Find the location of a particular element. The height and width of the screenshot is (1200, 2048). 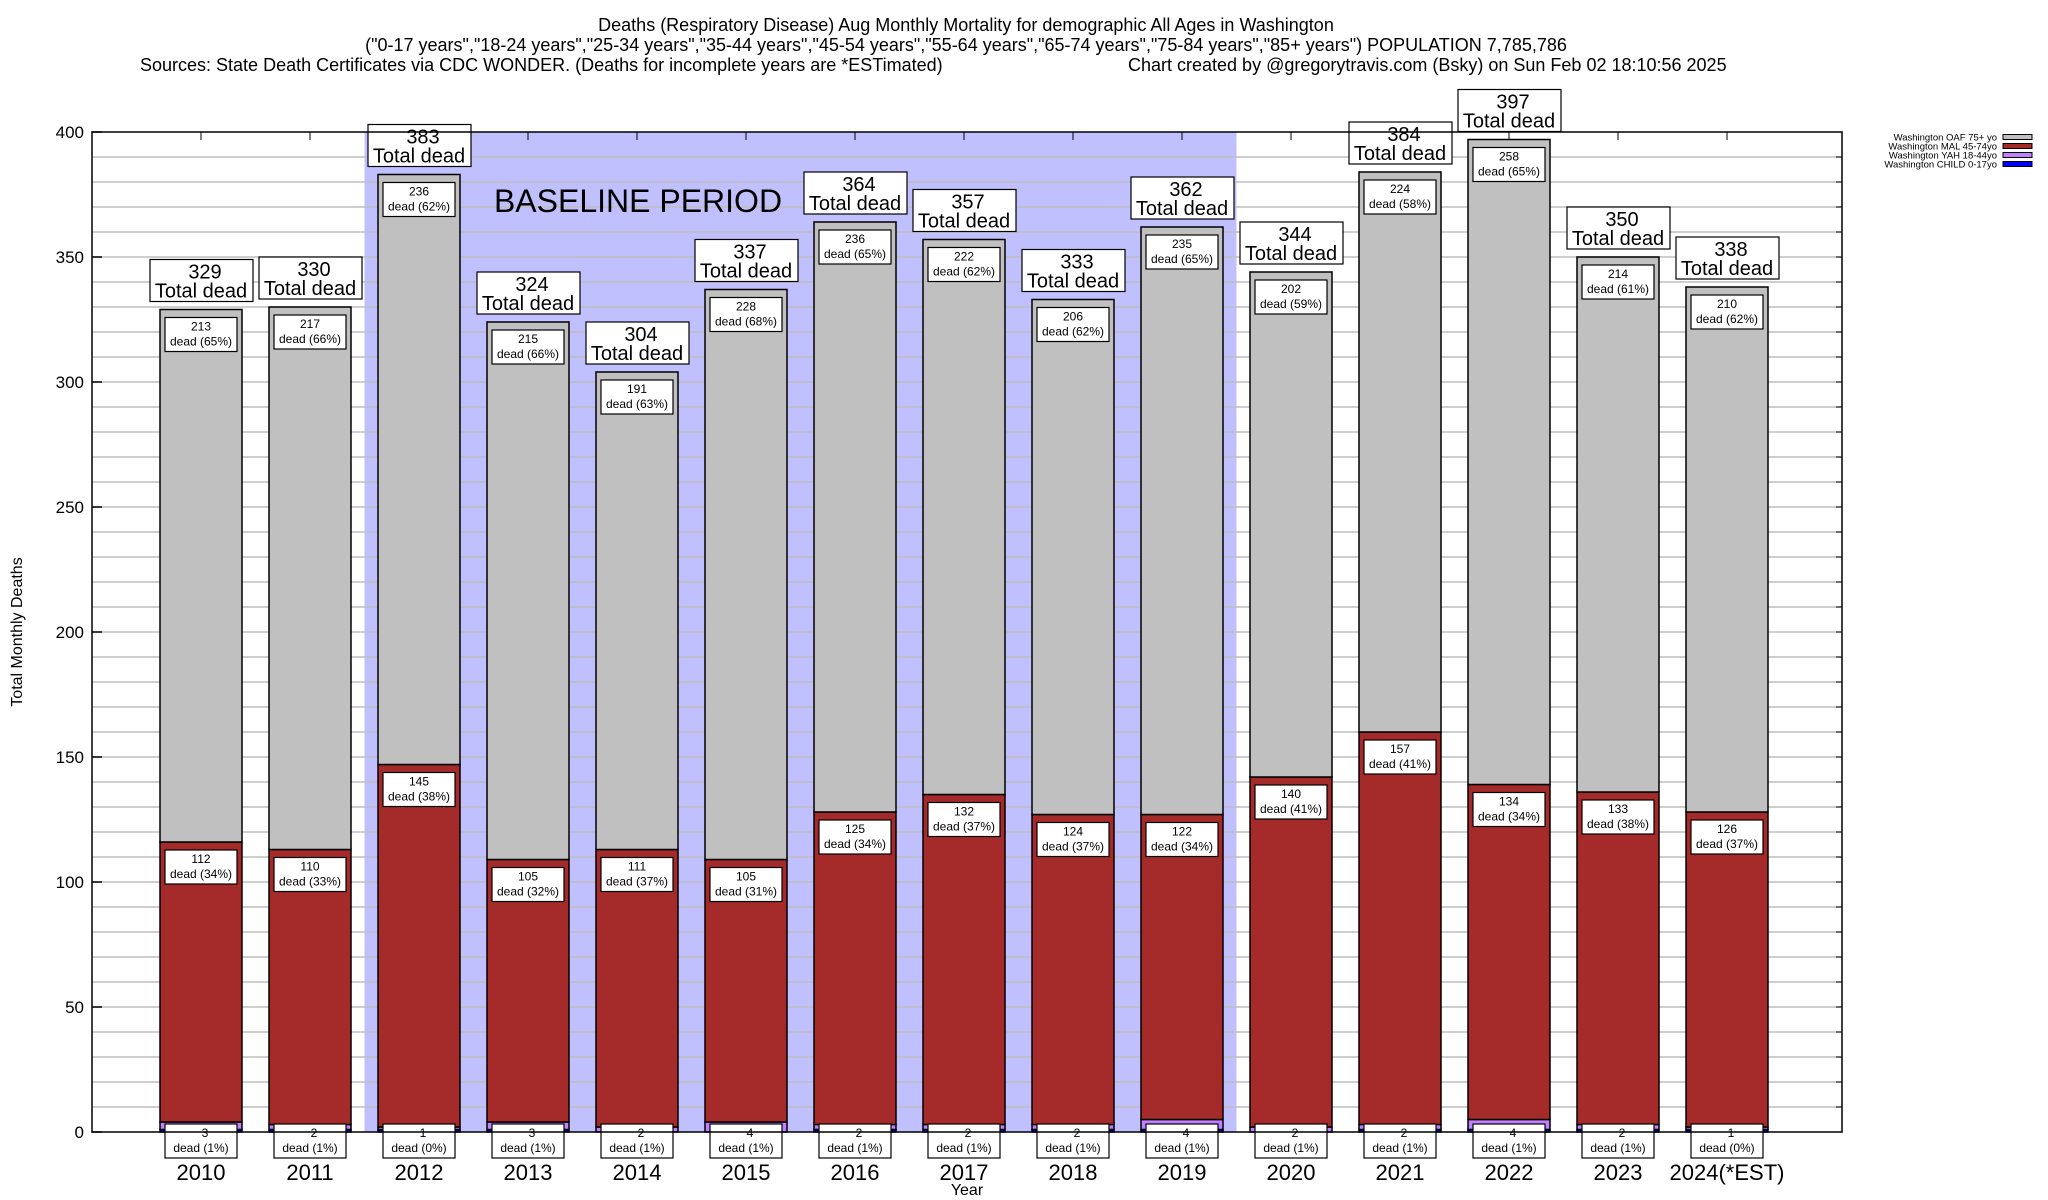

segment-label-pct: dead (0%) is located at coordinates (418, 1148).